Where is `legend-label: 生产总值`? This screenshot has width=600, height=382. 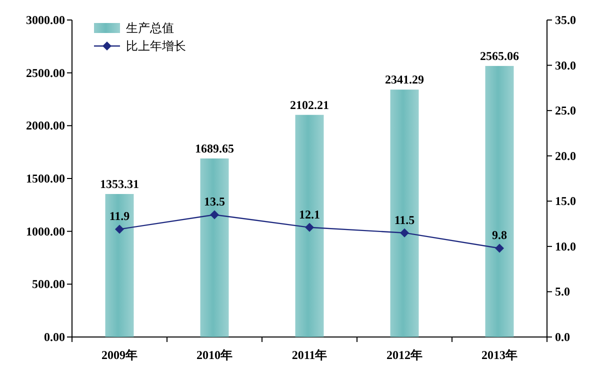 legend-label: 生产总值 is located at coordinates (150, 28).